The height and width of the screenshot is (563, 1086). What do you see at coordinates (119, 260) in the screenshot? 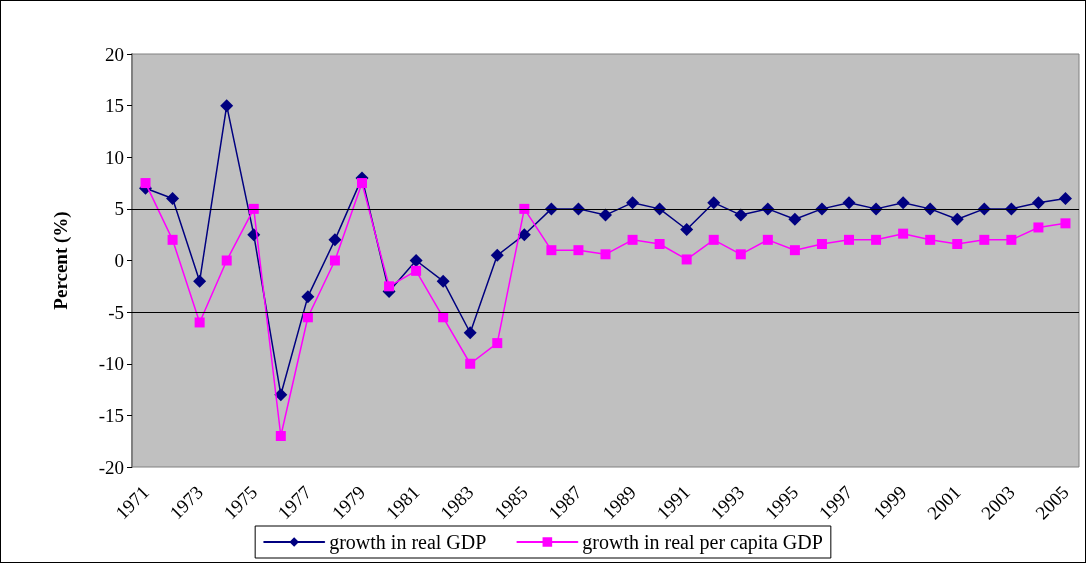
I see `y-tick-label: 0` at bounding box center [119, 260].